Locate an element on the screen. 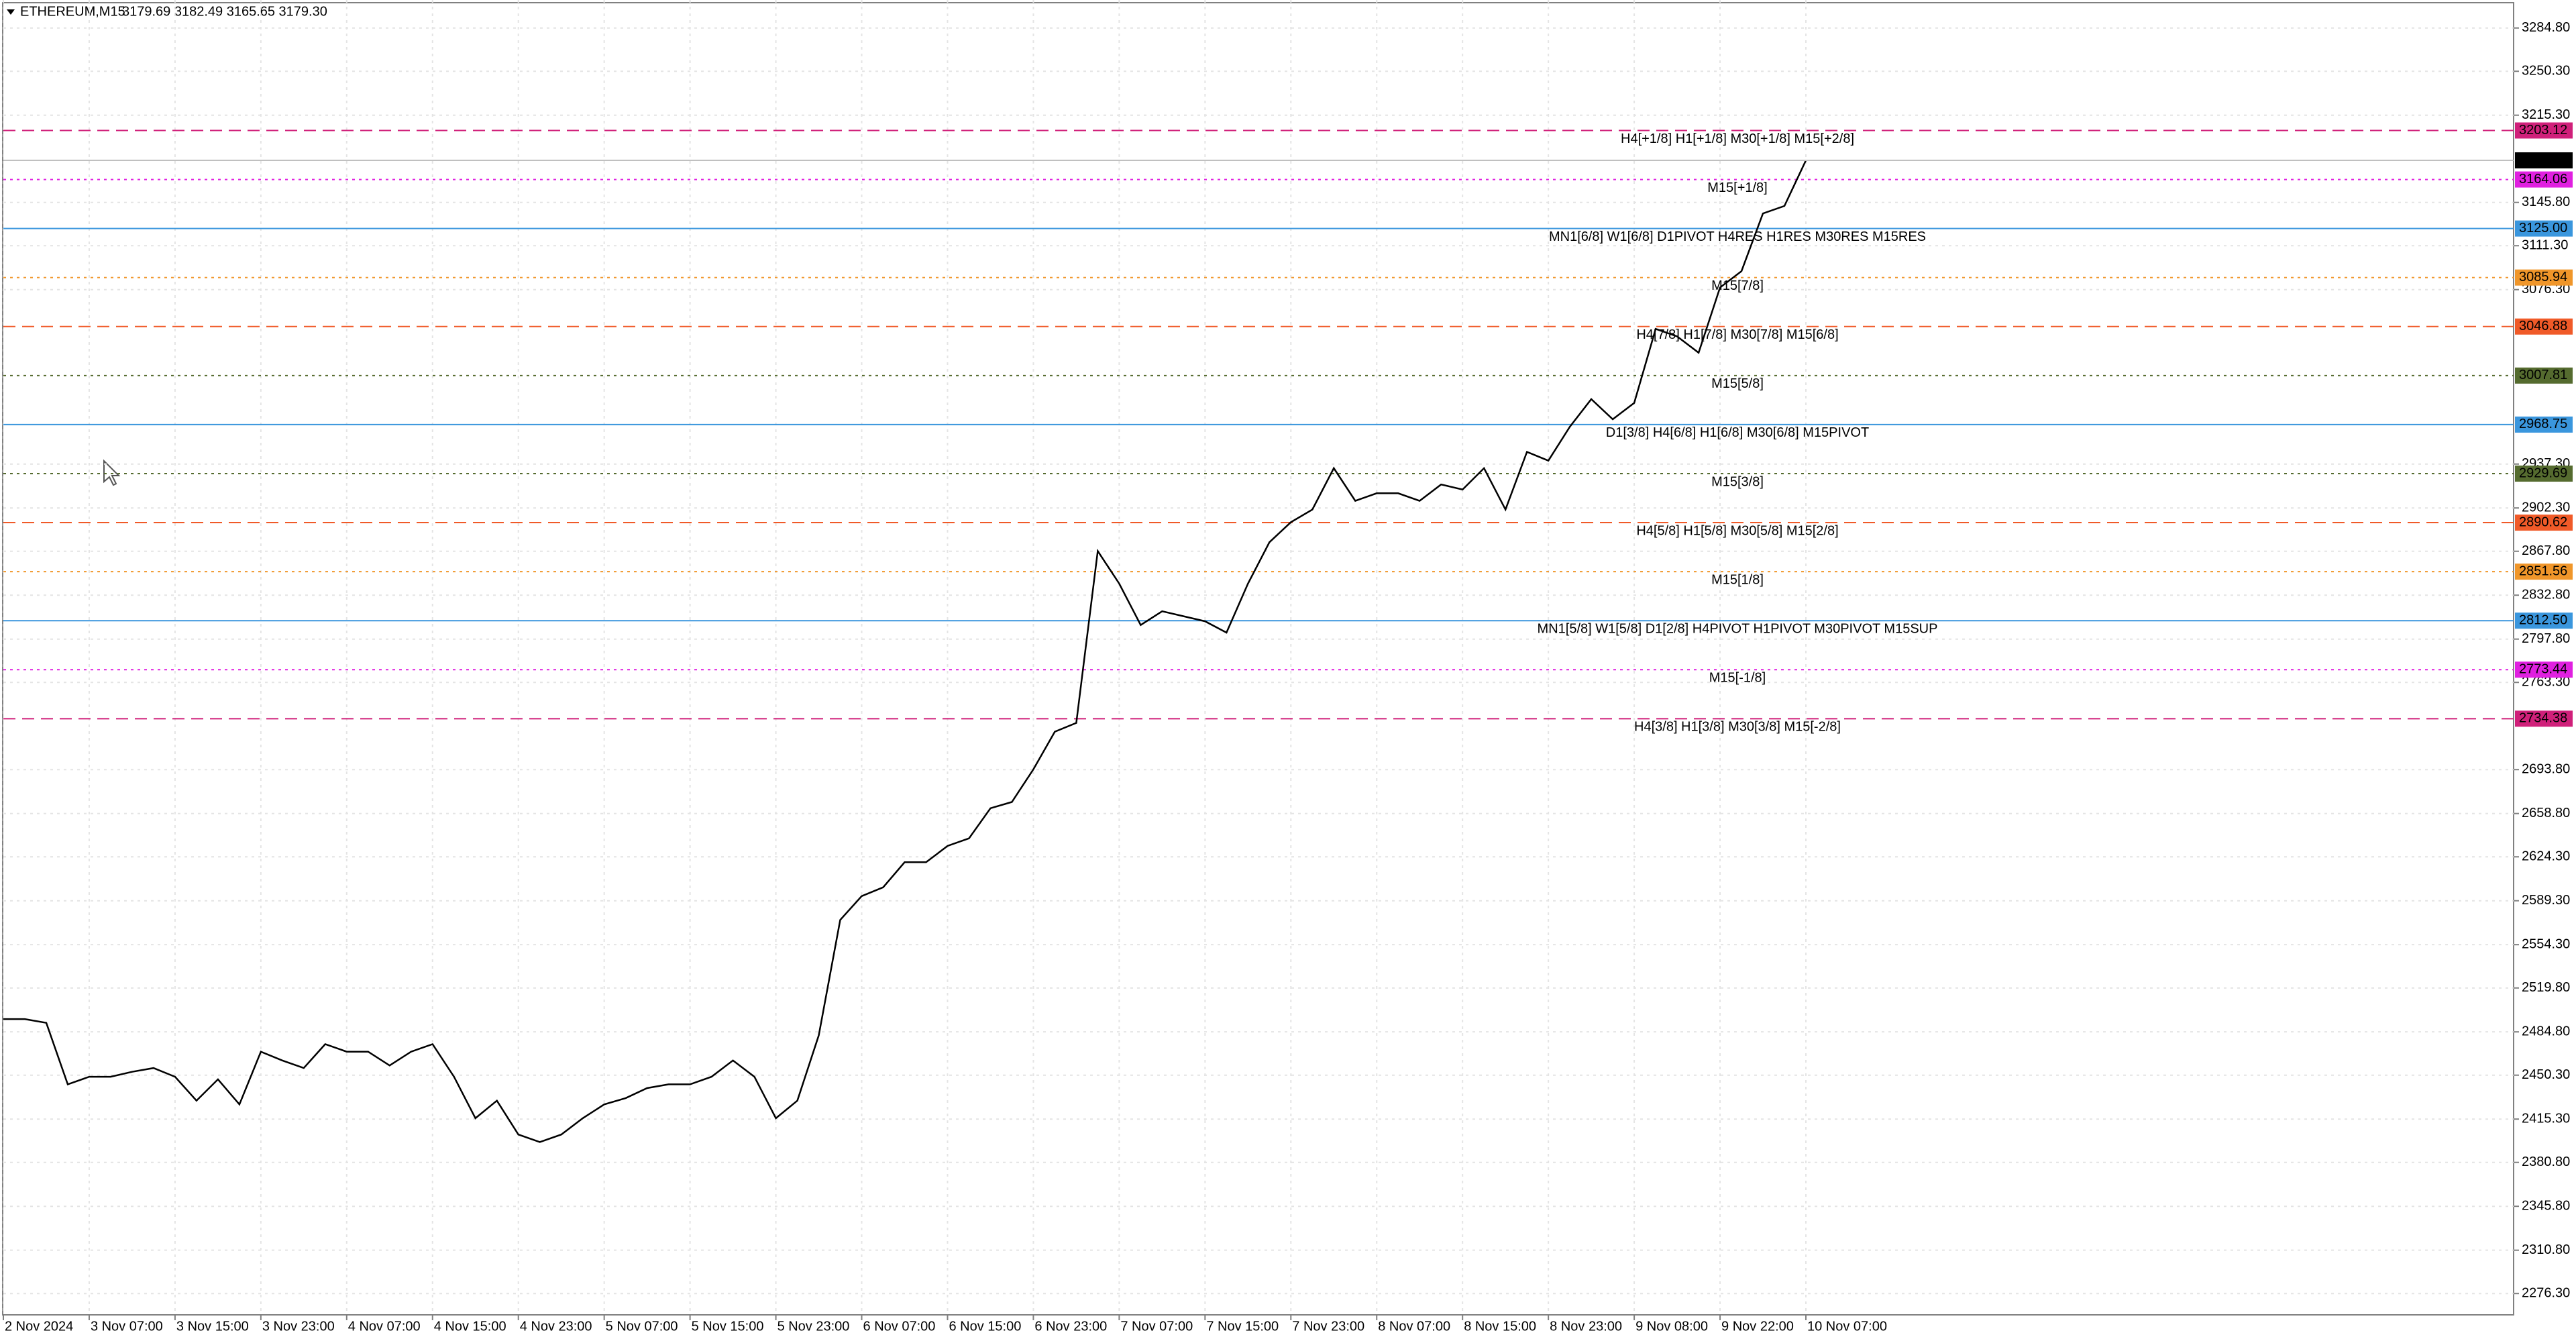 The height and width of the screenshot is (1339, 2576). y-tick-label: 3145.80 is located at coordinates (2546, 202).